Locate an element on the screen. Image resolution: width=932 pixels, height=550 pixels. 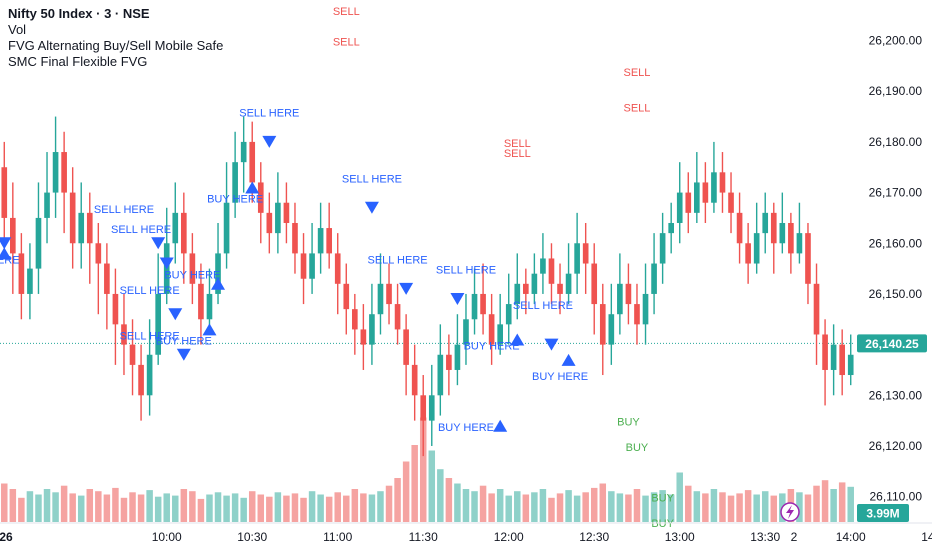
x-tick-label: 13:00 is located at coordinates (680, 537).